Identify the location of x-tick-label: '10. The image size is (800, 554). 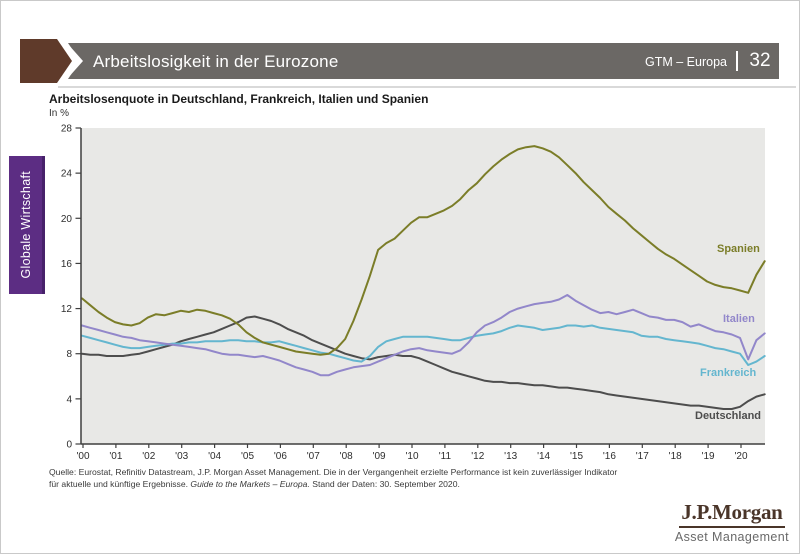
(411, 456).